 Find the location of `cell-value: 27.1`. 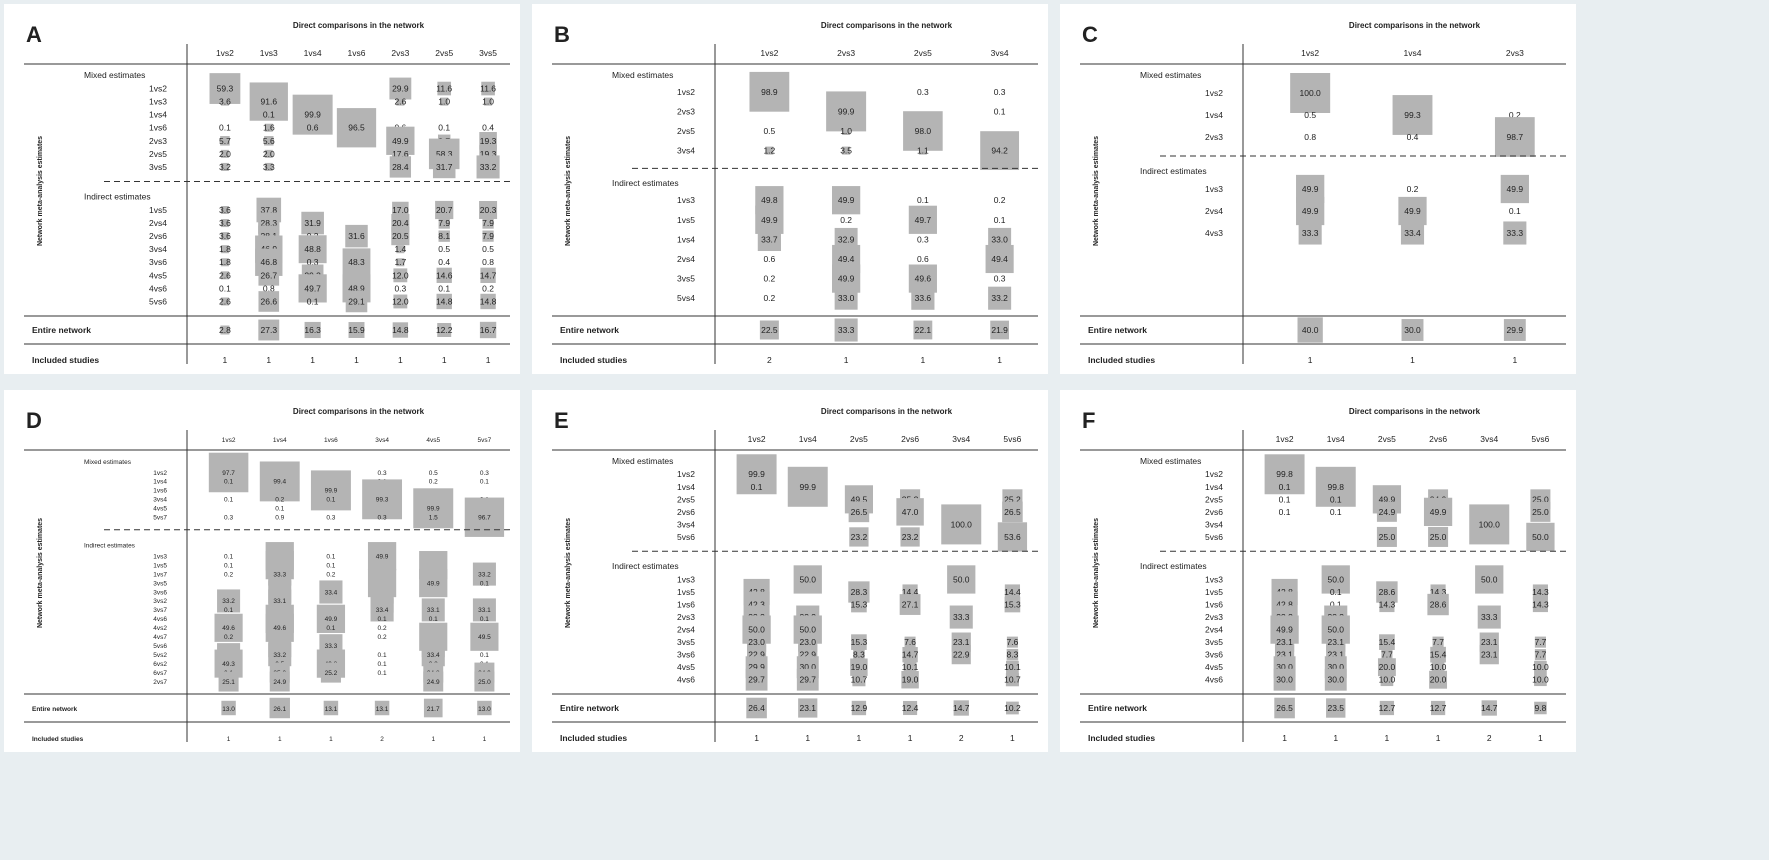

cell-value: 27.1 is located at coordinates (910, 605).